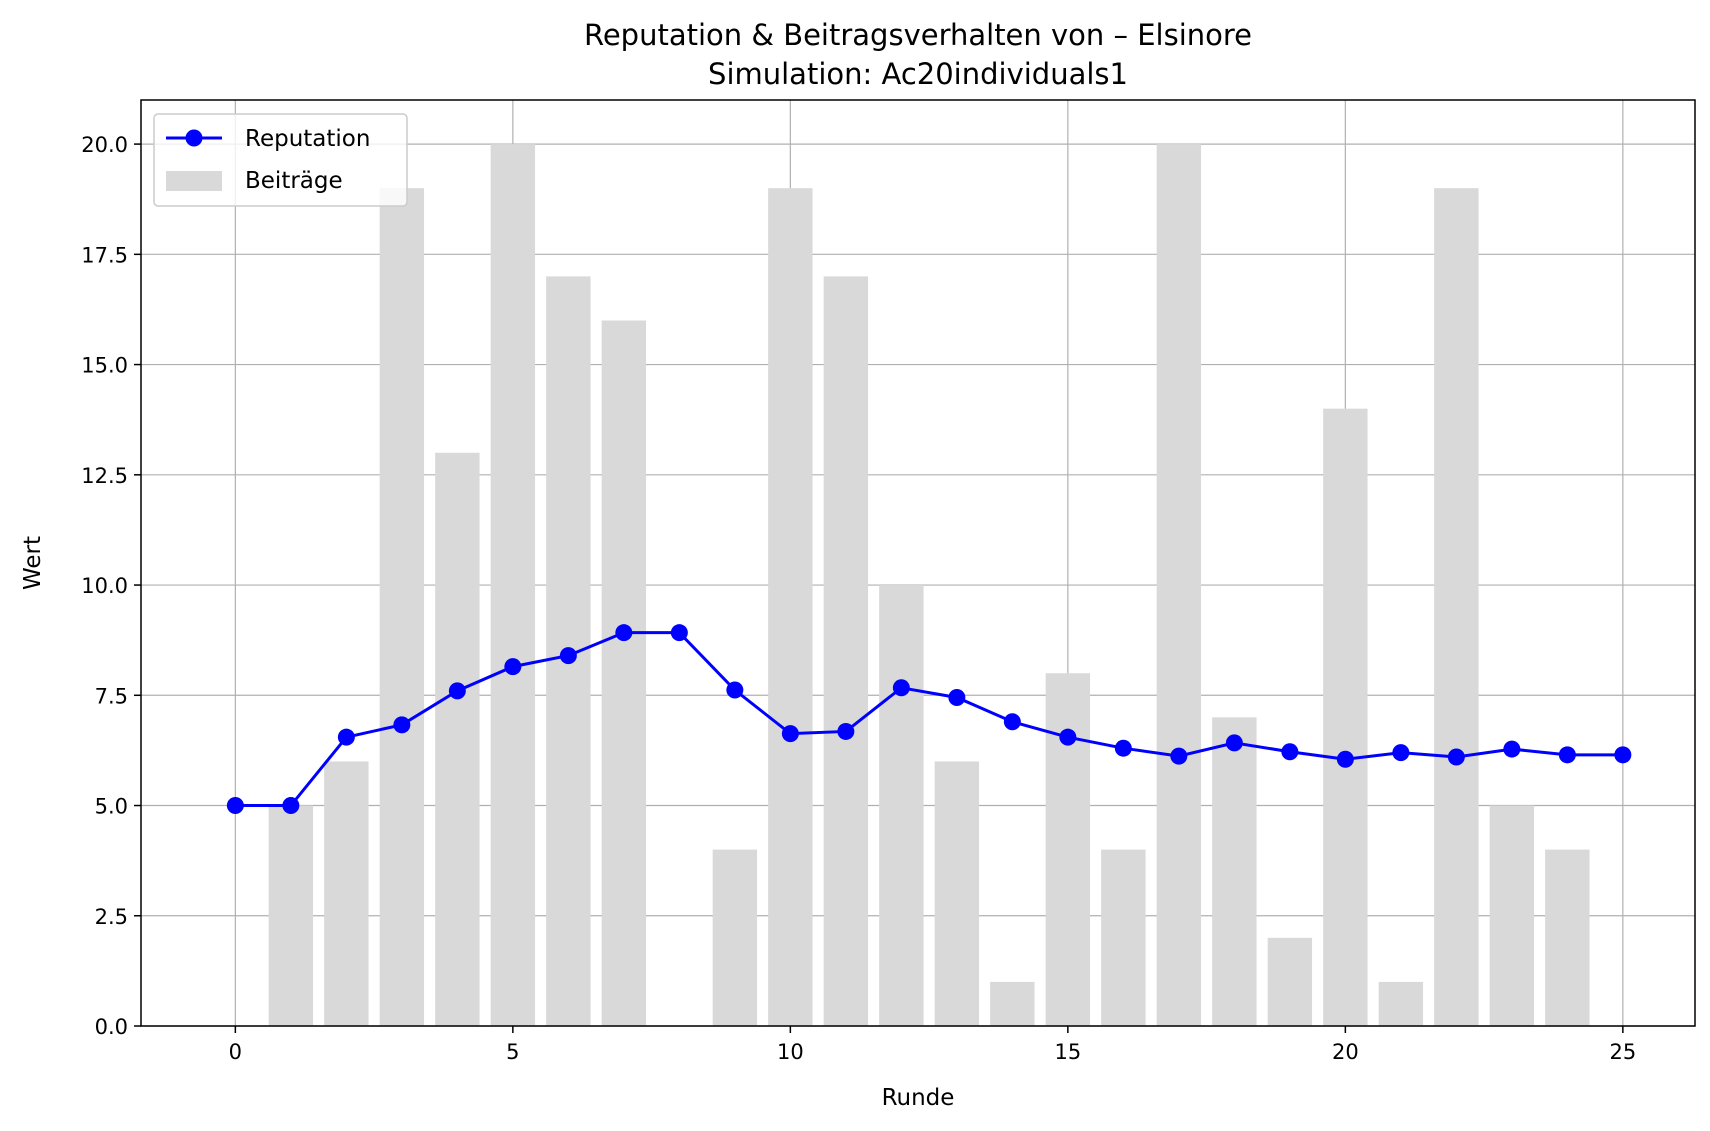 This screenshot has height=1131, width=1710. I want to click on x-tick-label: 0, so click(235, 1052).